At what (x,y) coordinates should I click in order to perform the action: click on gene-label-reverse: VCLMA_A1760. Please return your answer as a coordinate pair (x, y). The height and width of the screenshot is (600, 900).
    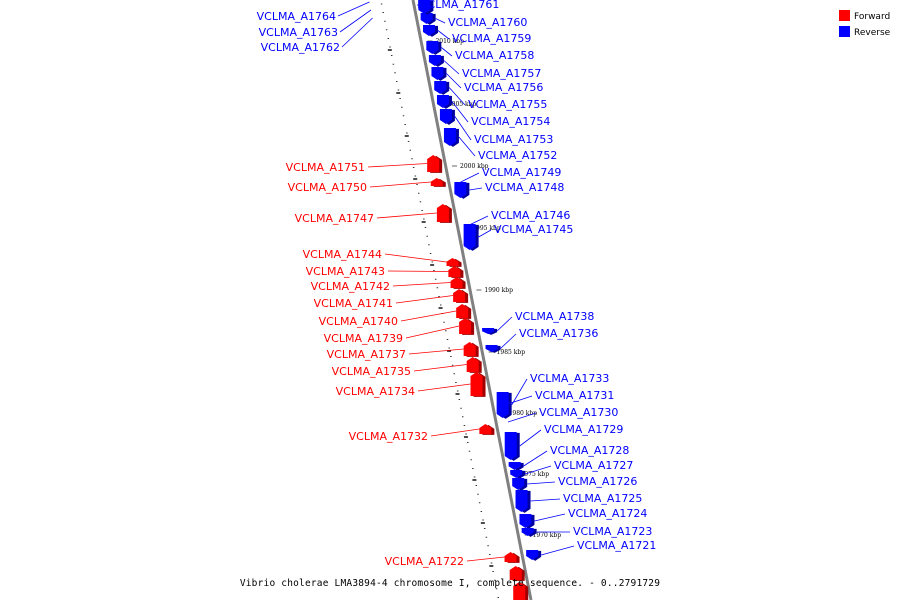
    Looking at the image, I should click on (487, 22).